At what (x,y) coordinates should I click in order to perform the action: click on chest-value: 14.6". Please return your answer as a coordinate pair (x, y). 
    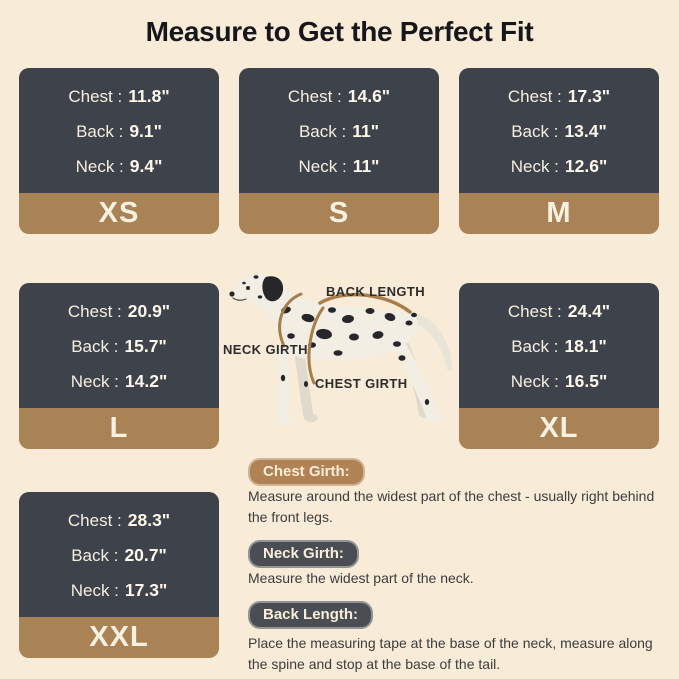
    Looking at the image, I should click on (369, 96).